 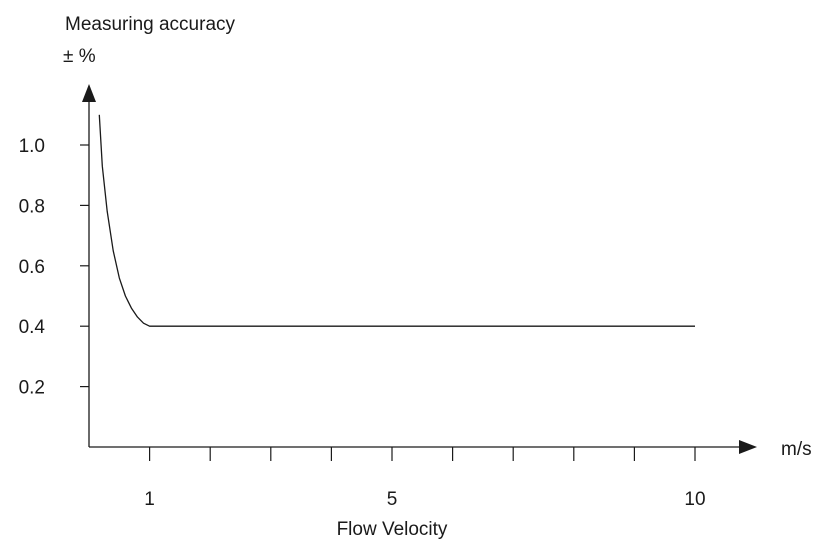 What do you see at coordinates (32, 146) in the screenshot?
I see `y-tick-label: 1.0` at bounding box center [32, 146].